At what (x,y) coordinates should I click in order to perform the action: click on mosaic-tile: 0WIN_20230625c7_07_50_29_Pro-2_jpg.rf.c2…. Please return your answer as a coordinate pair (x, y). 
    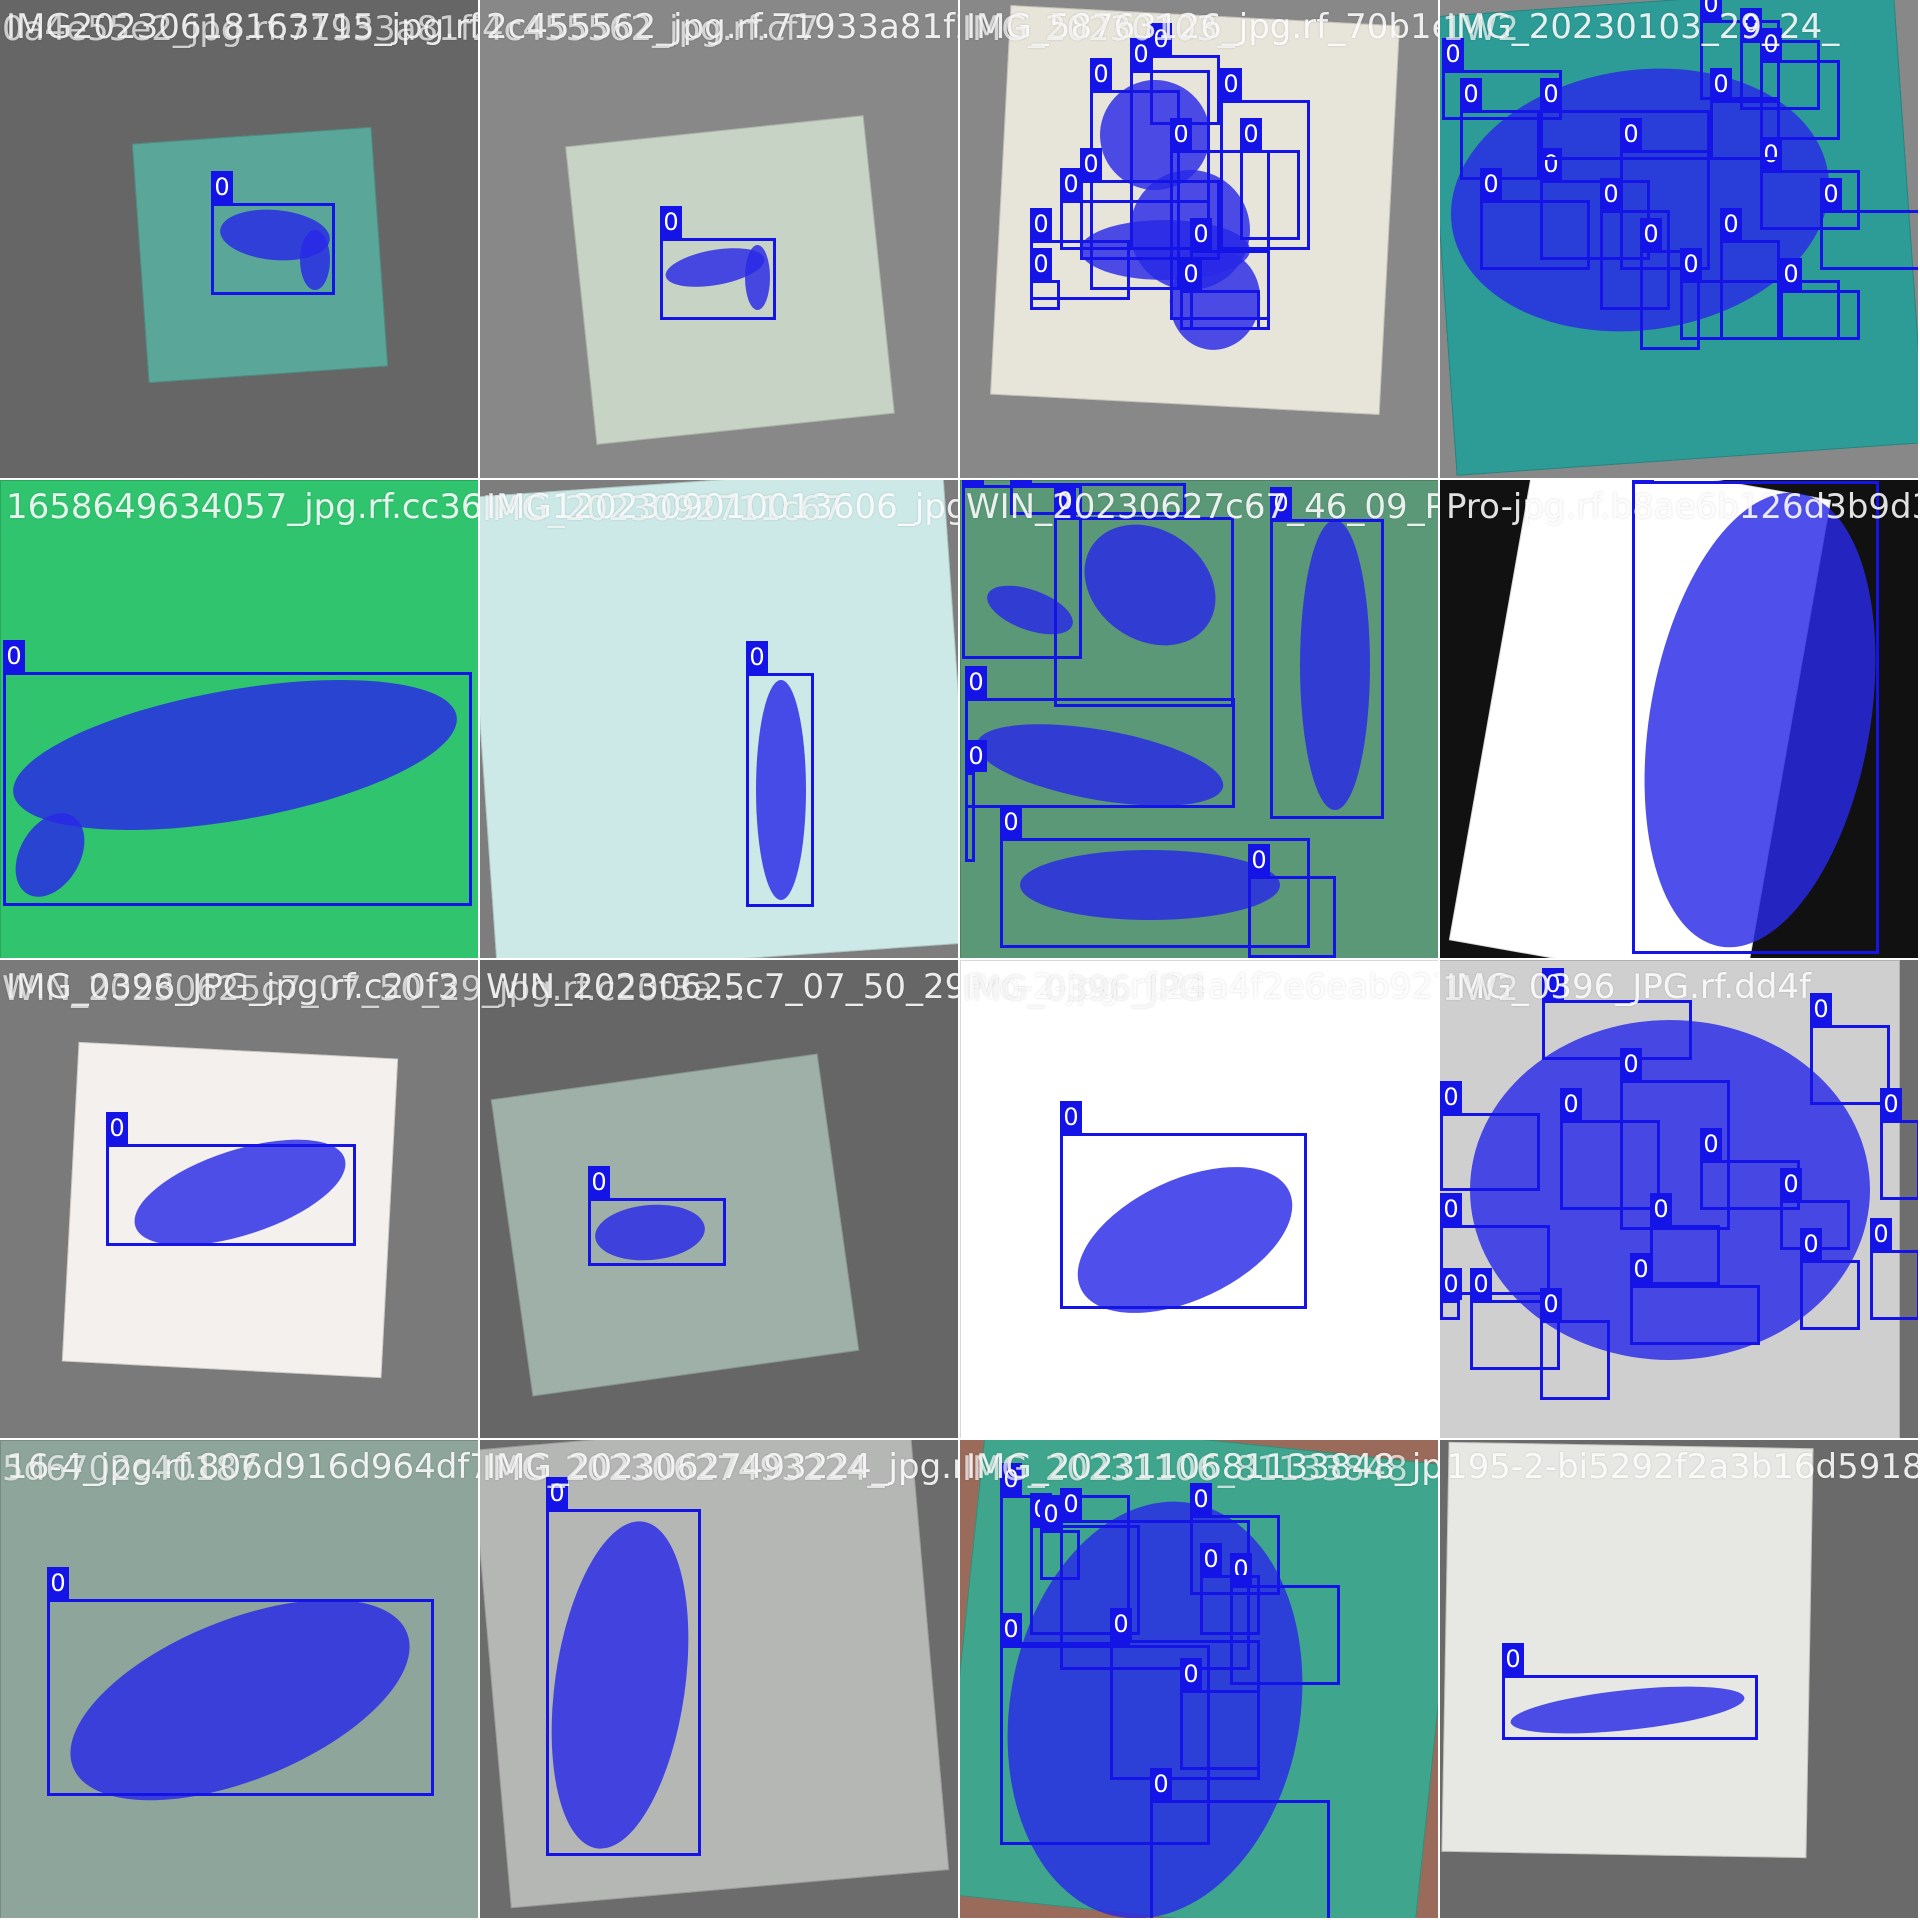
    Looking at the image, I should click on (719, 1199).